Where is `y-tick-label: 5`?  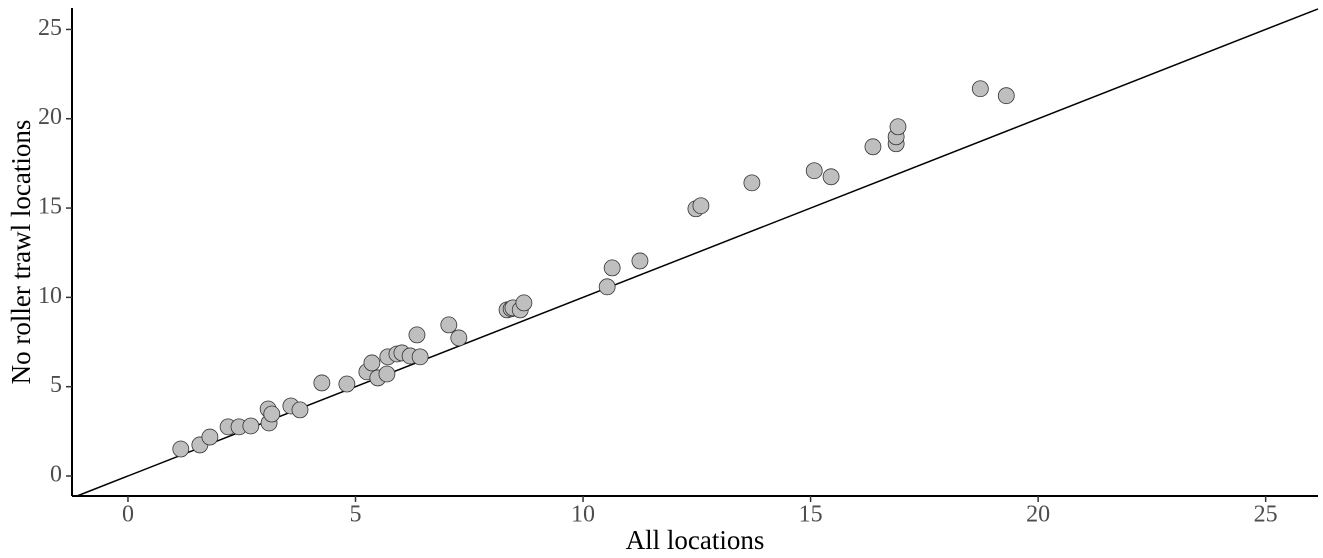
y-tick-label: 5 is located at coordinates (56, 385).